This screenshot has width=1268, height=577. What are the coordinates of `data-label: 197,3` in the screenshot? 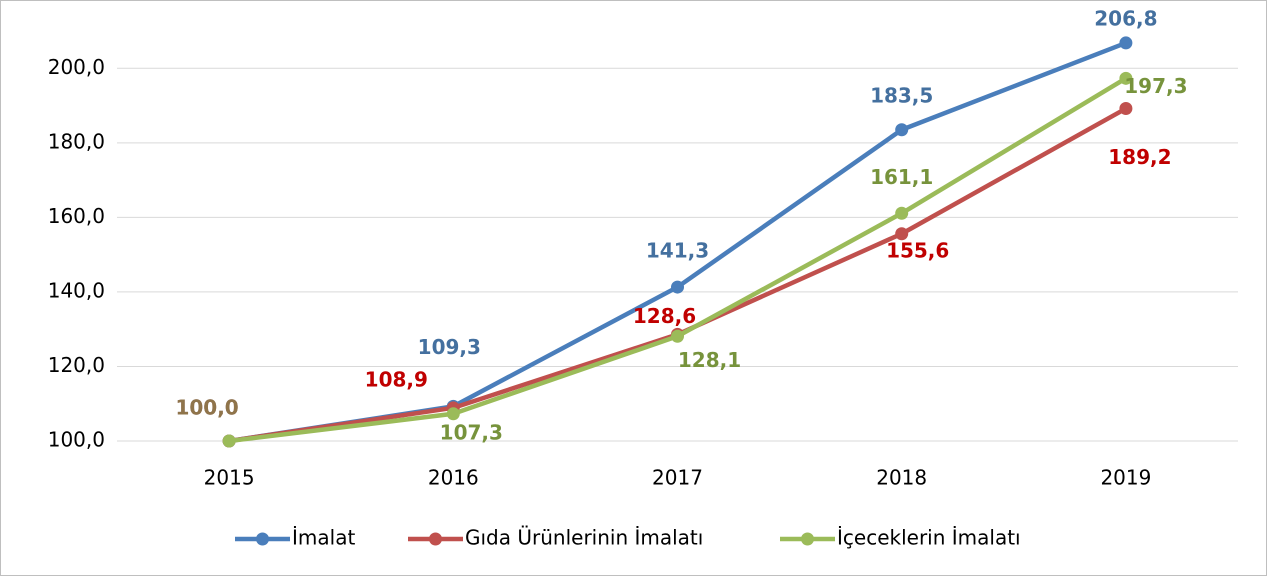 It's located at (1155, 86).